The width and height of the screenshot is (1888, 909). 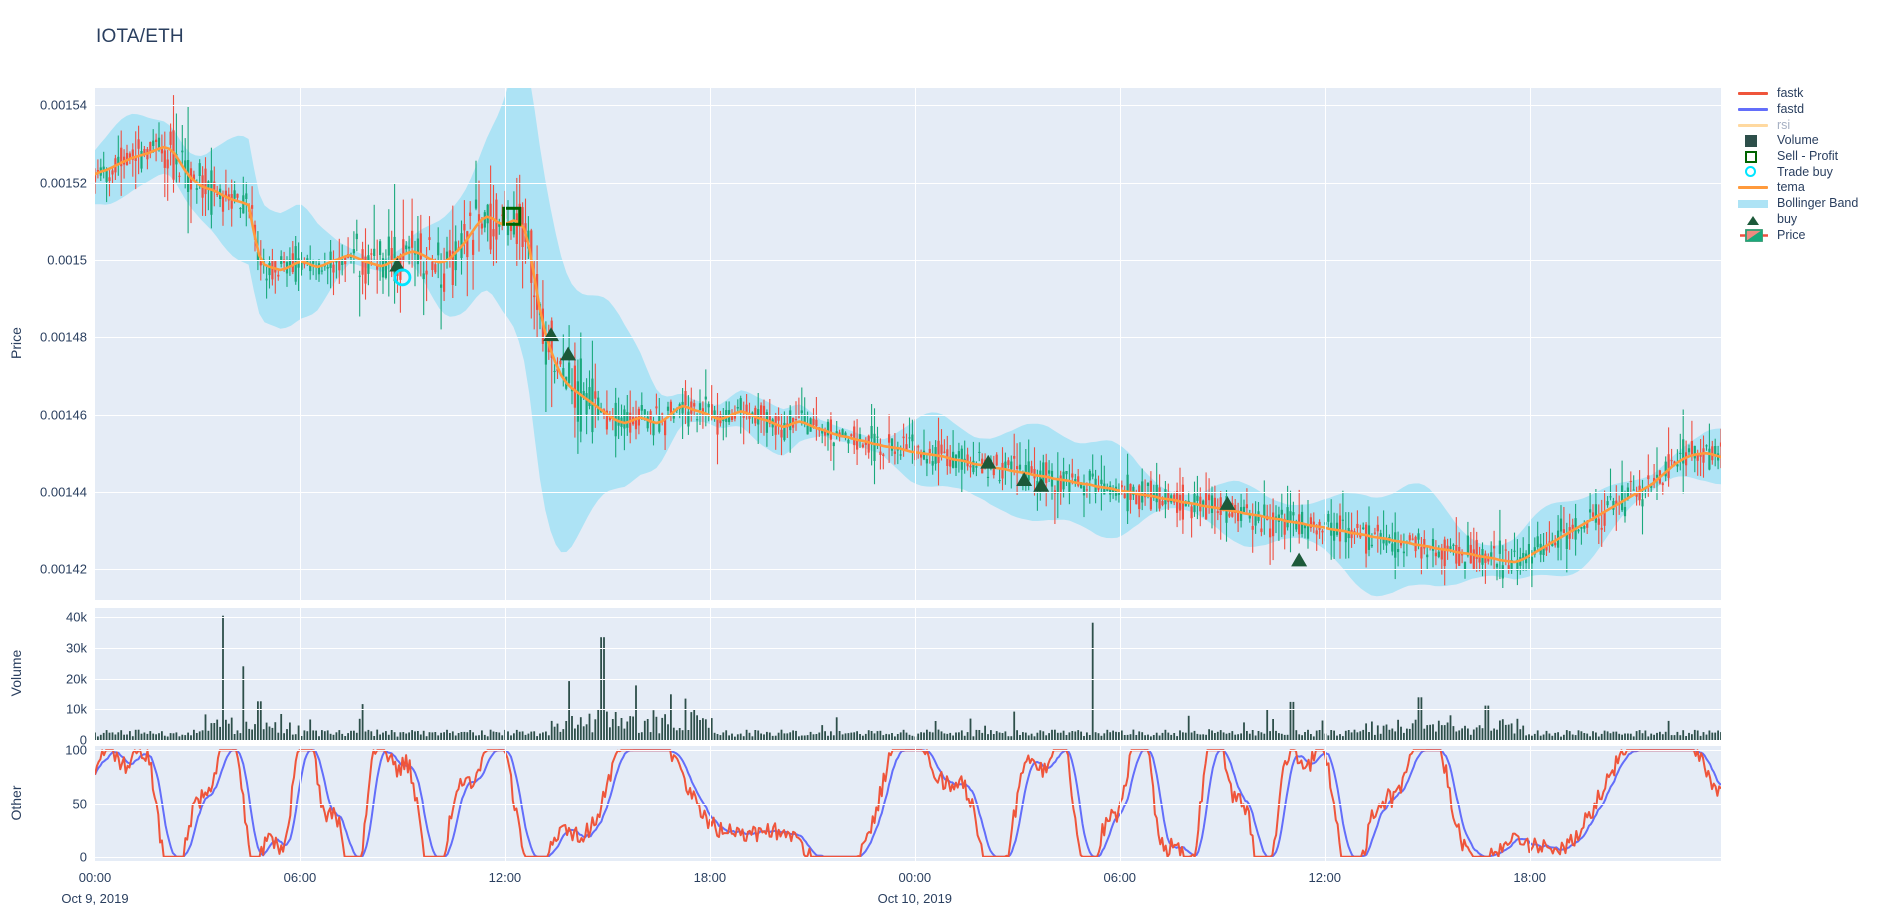 I want to click on legend-item-price: Price, so click(x=1811, y=235).